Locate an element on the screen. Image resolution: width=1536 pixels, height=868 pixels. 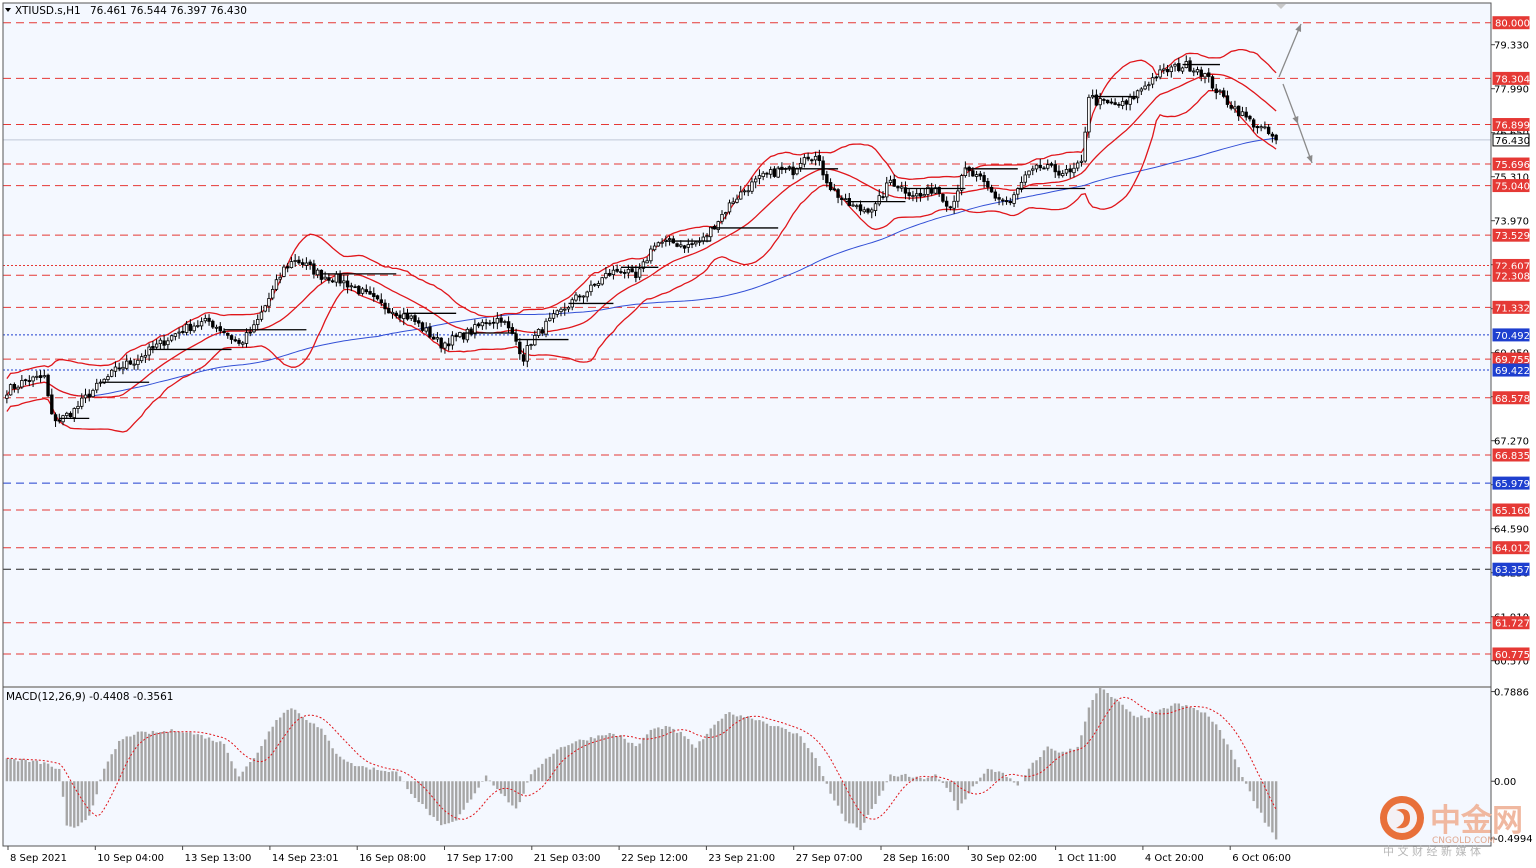
price-tick-label-14: 60.570 is located at coordinates (1511, 662).